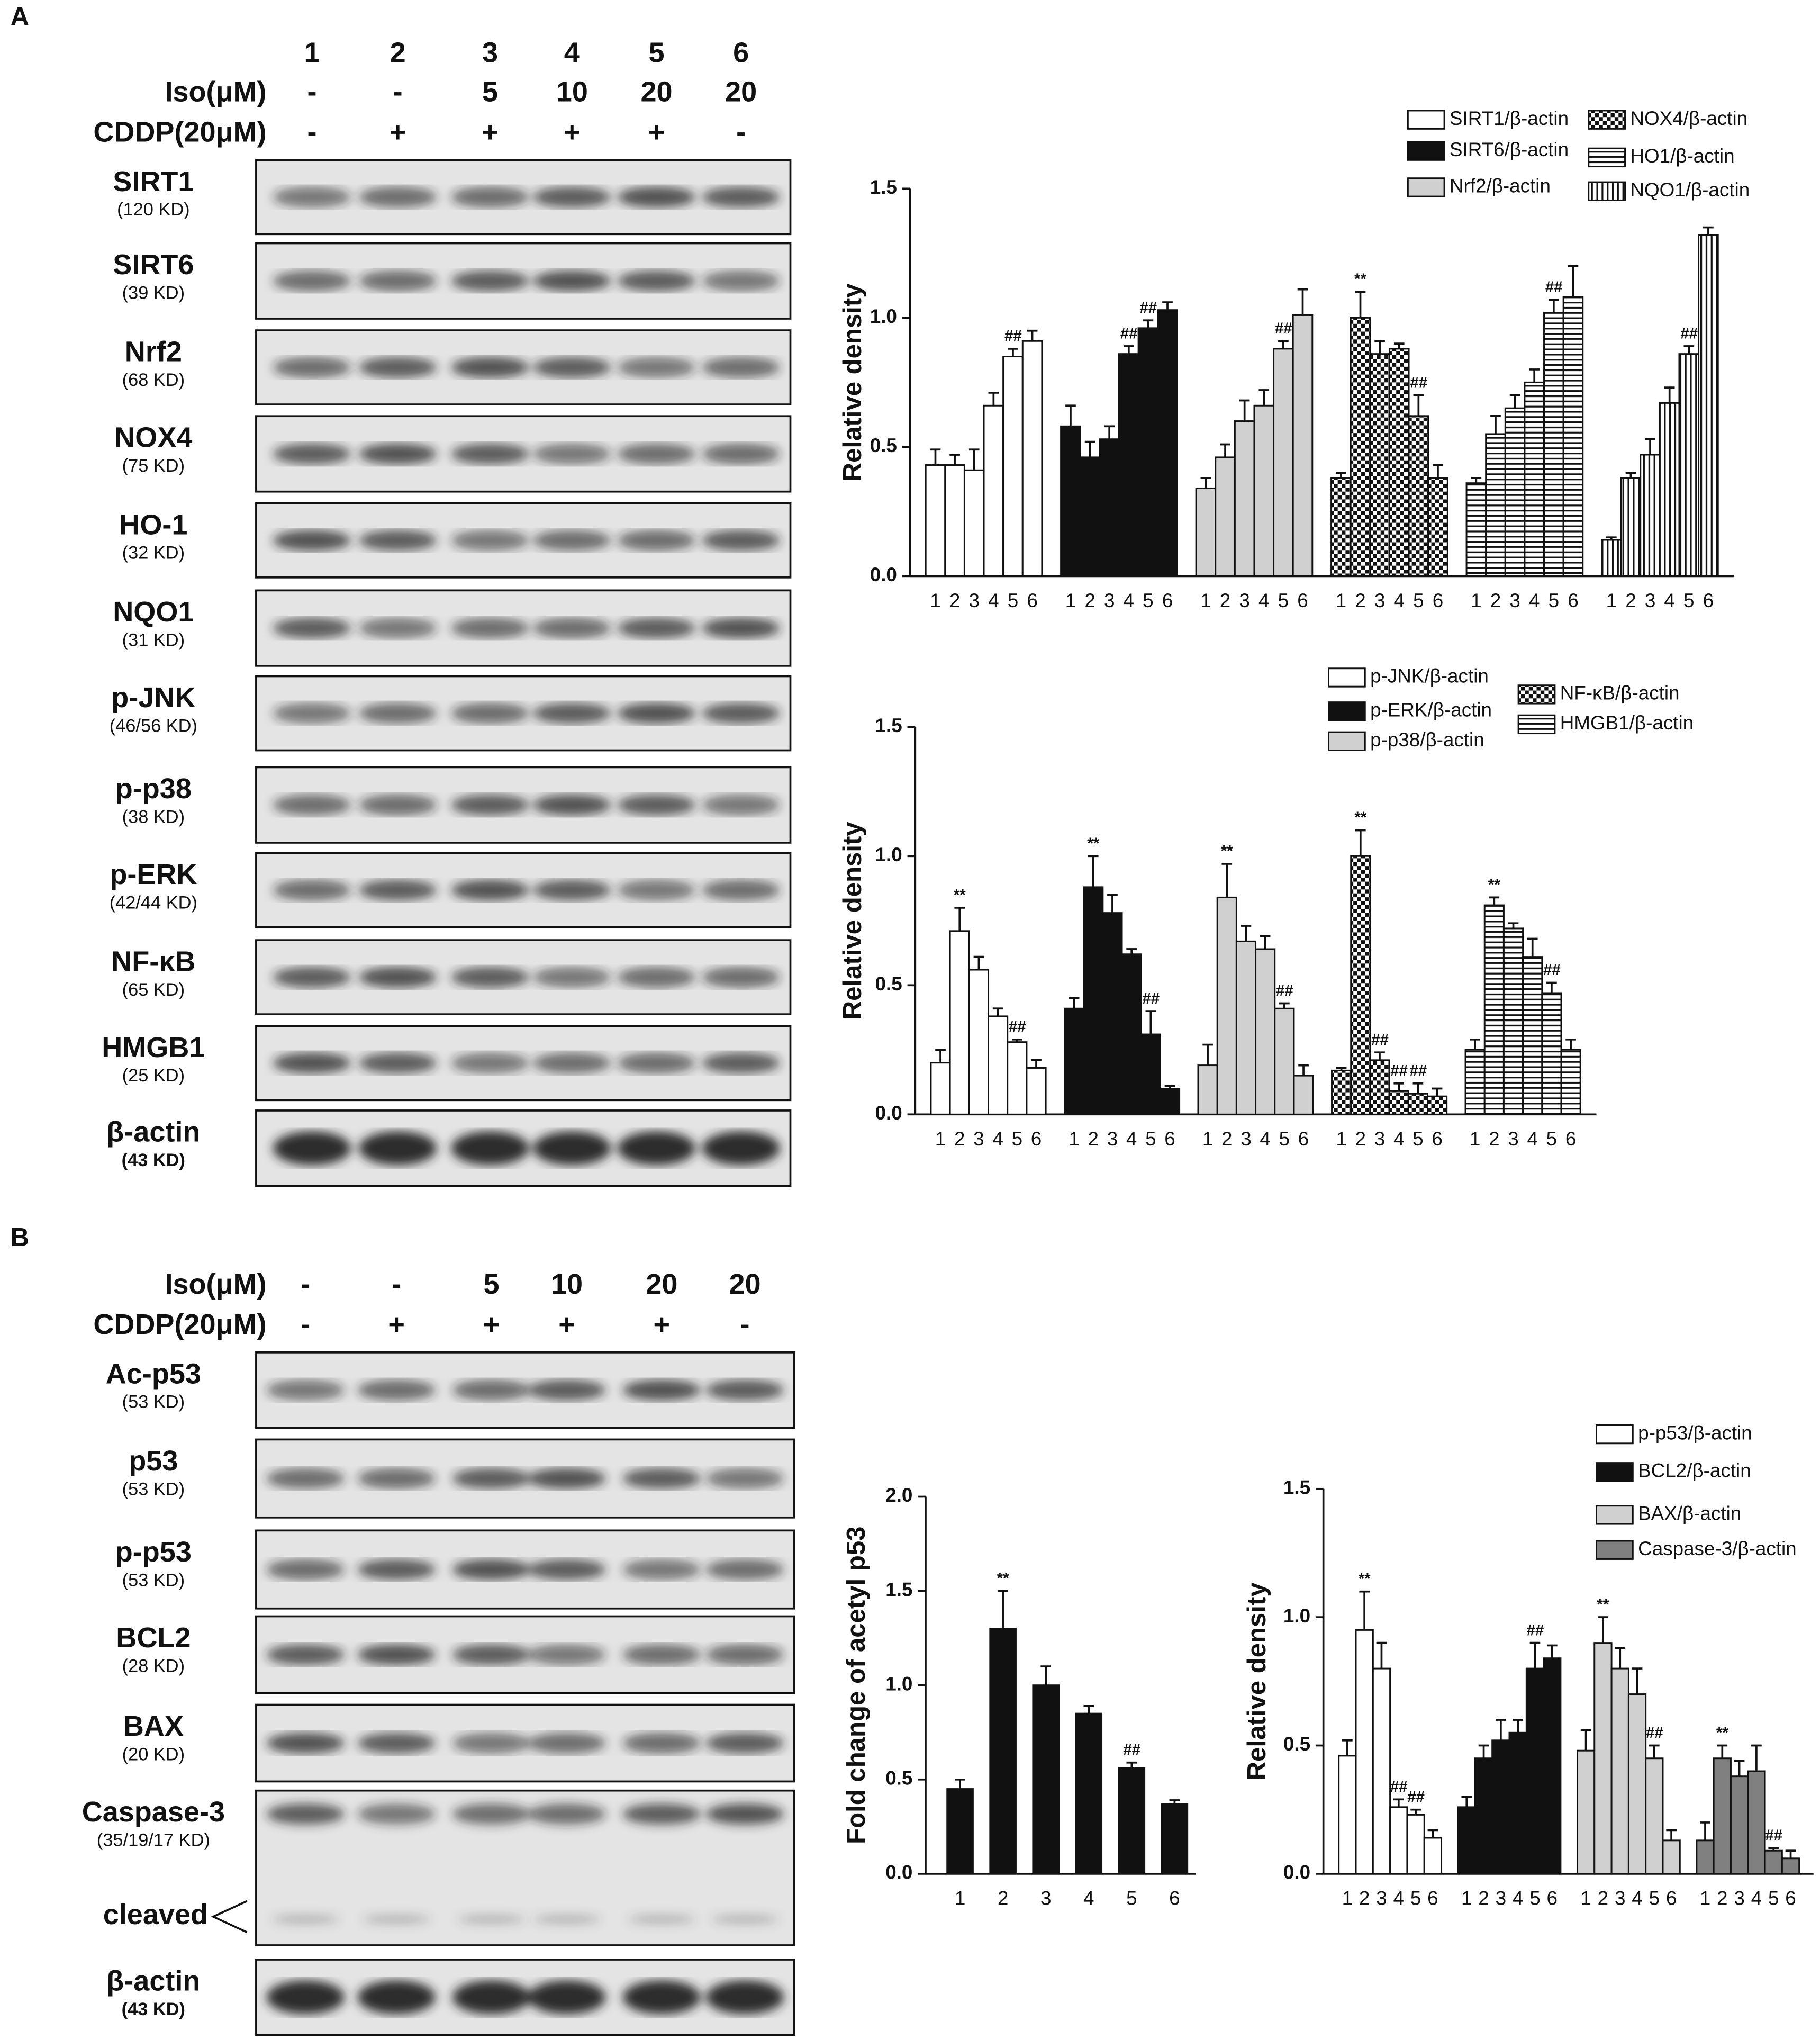 The image size is (1820, 2039). What do you see at coordinates (889, 984) in the screenshot?
I see `y-tick-label: 0.5` at bounding box center [889, 984].